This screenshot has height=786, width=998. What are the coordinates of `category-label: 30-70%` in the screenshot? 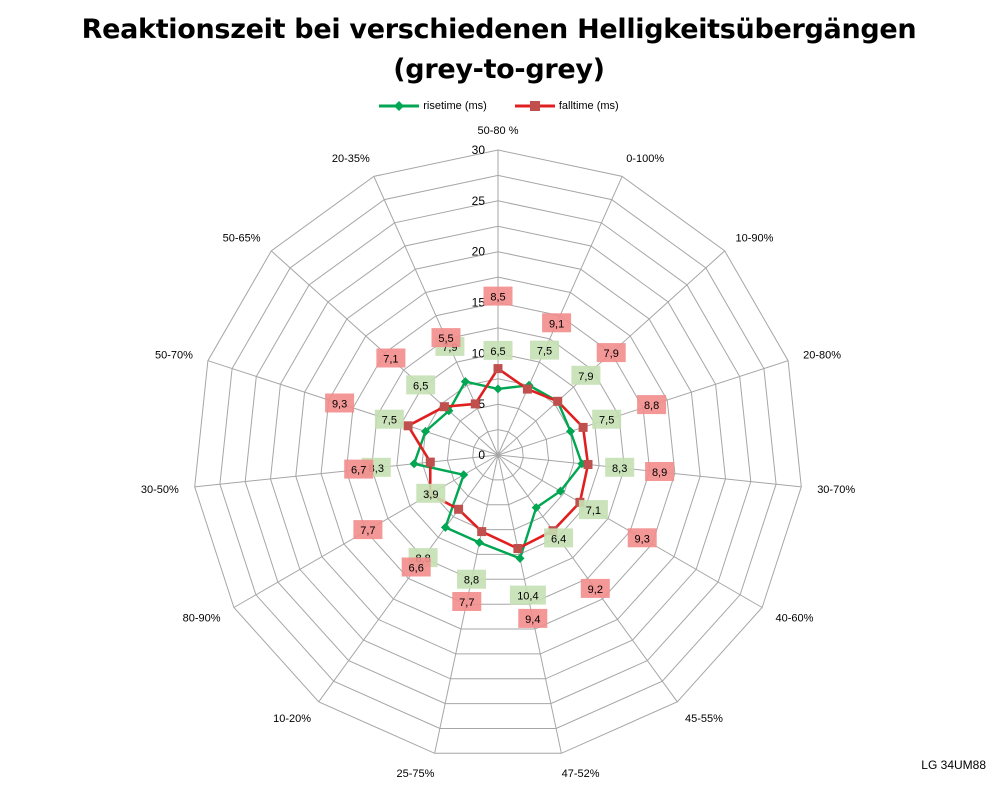 It's located at (836, 490).